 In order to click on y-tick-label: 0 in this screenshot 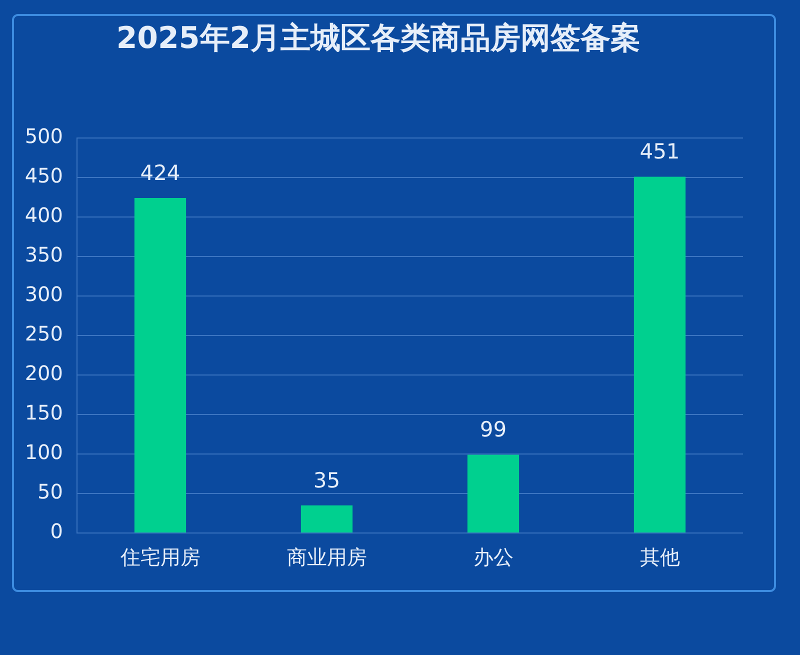, I will do `click(56, 531)`.